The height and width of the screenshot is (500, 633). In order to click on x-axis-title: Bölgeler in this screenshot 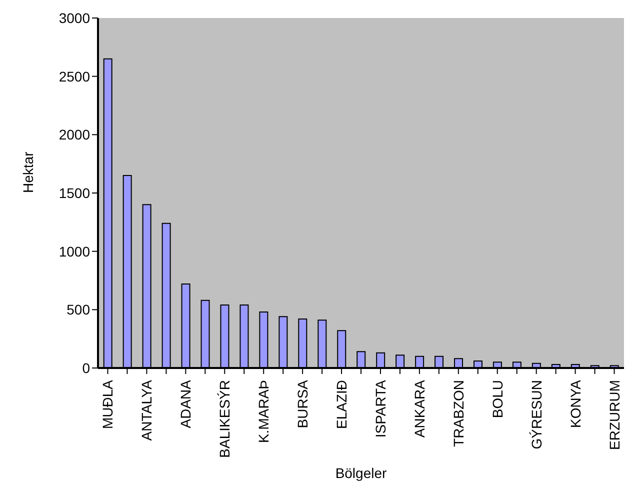, I will do `click(361, 473)`.